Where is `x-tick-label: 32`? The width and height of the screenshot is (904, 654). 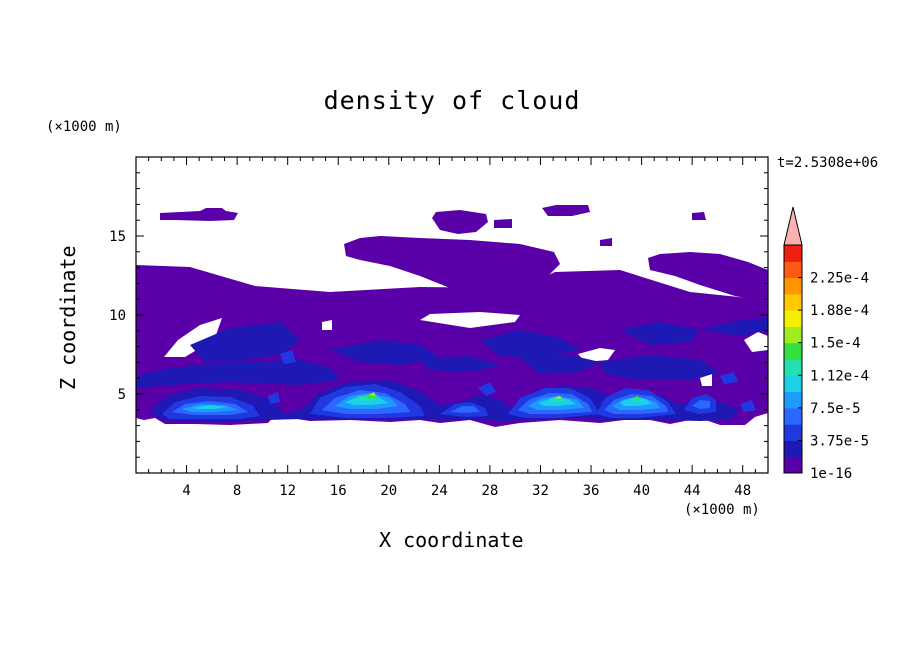
x-tick-label: 32 is located at coordinates (540, 491).